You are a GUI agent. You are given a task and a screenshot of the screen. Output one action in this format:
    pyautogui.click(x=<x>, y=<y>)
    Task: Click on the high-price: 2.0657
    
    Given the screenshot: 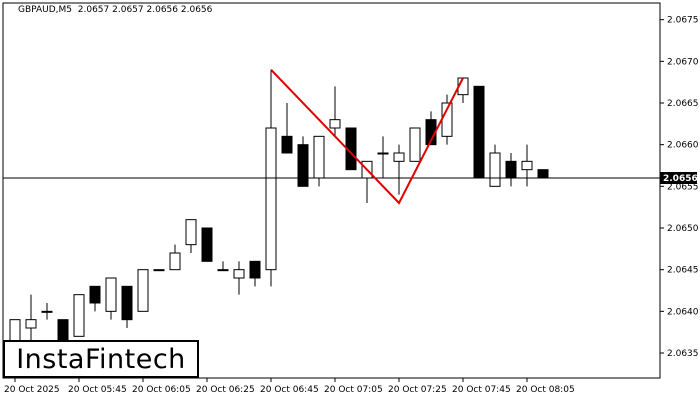 What is the action you would take?
    pyautogui.click(x=128, y=10)
    